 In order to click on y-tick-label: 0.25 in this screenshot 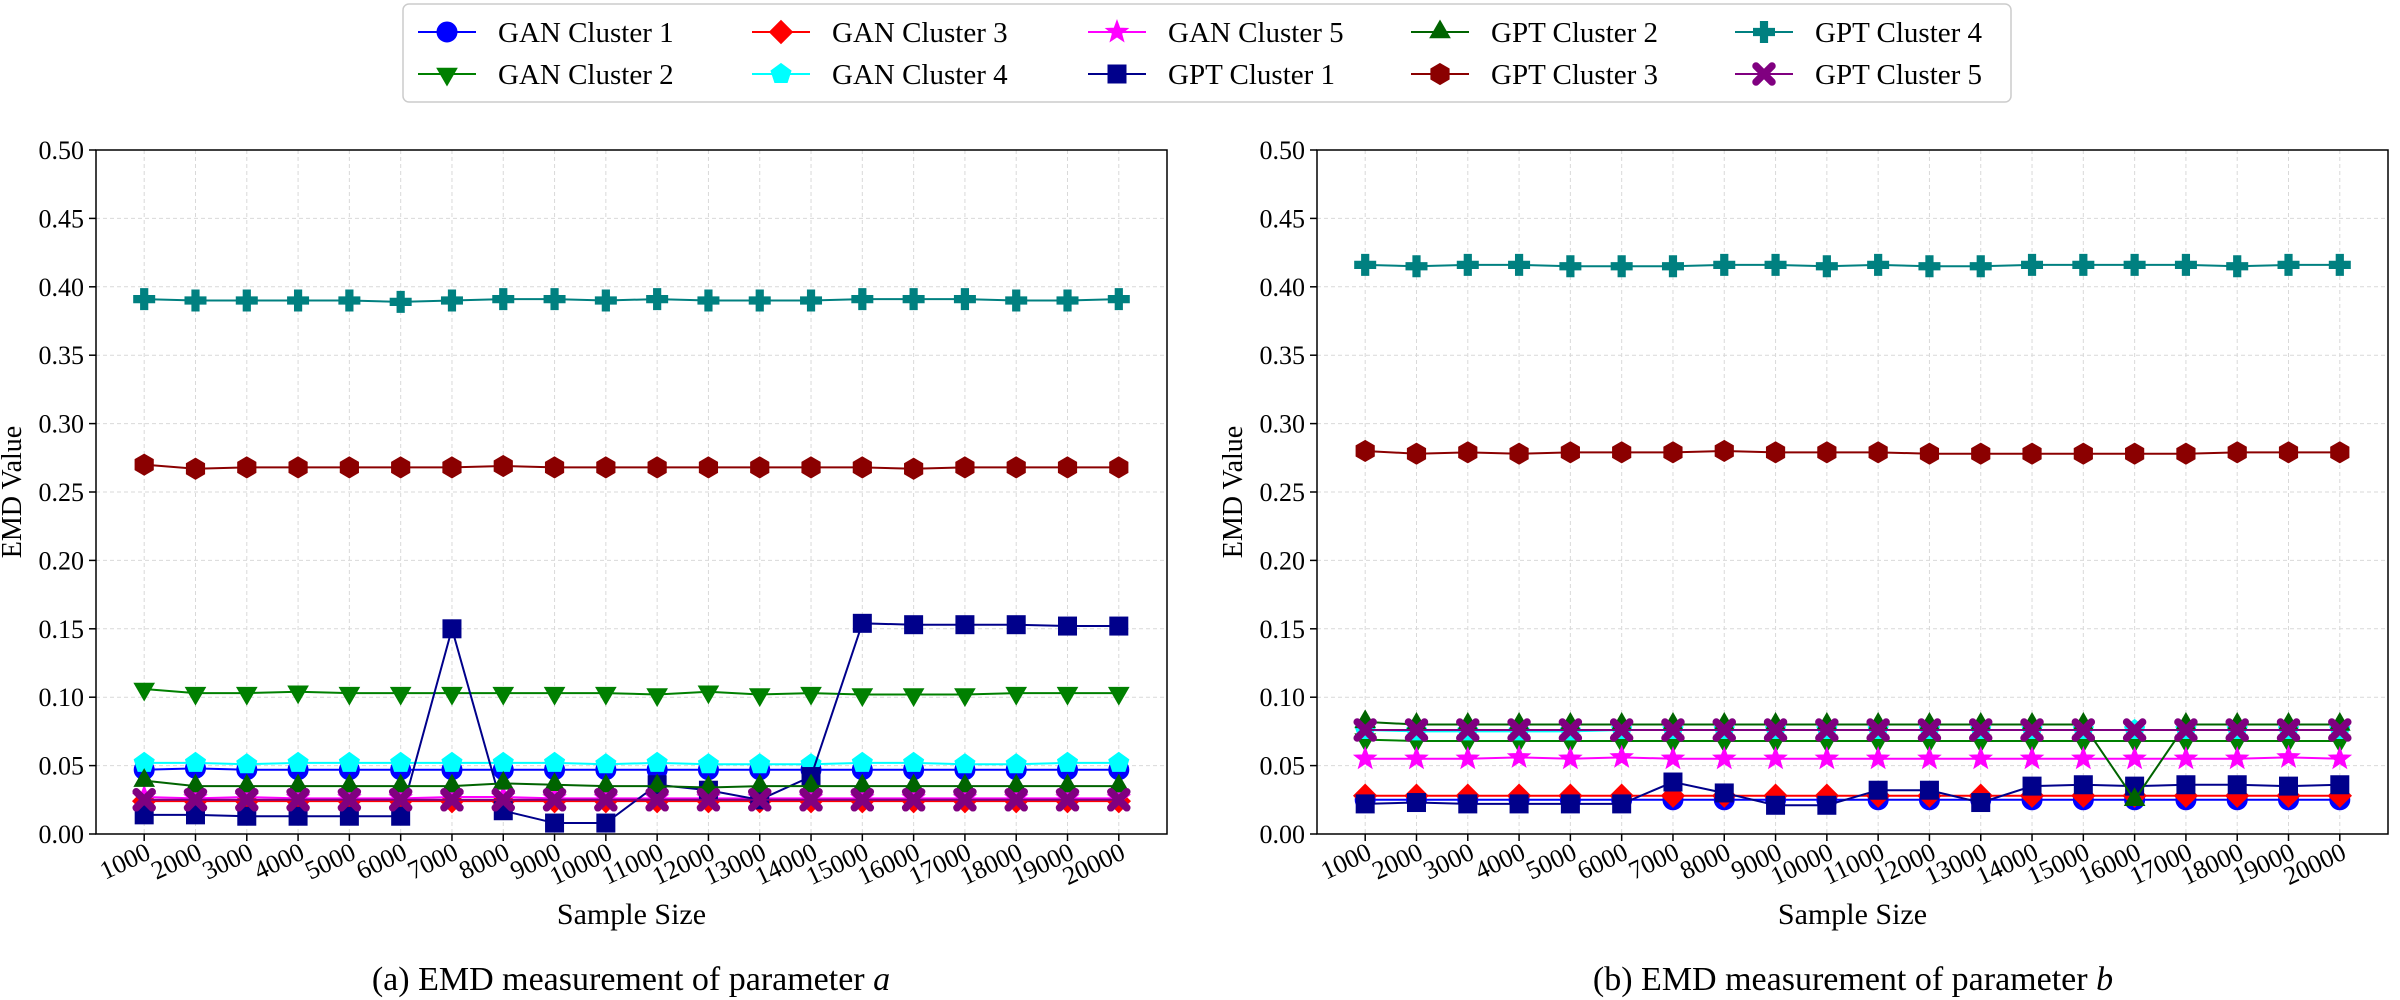, I will do `click(62, 492)`.